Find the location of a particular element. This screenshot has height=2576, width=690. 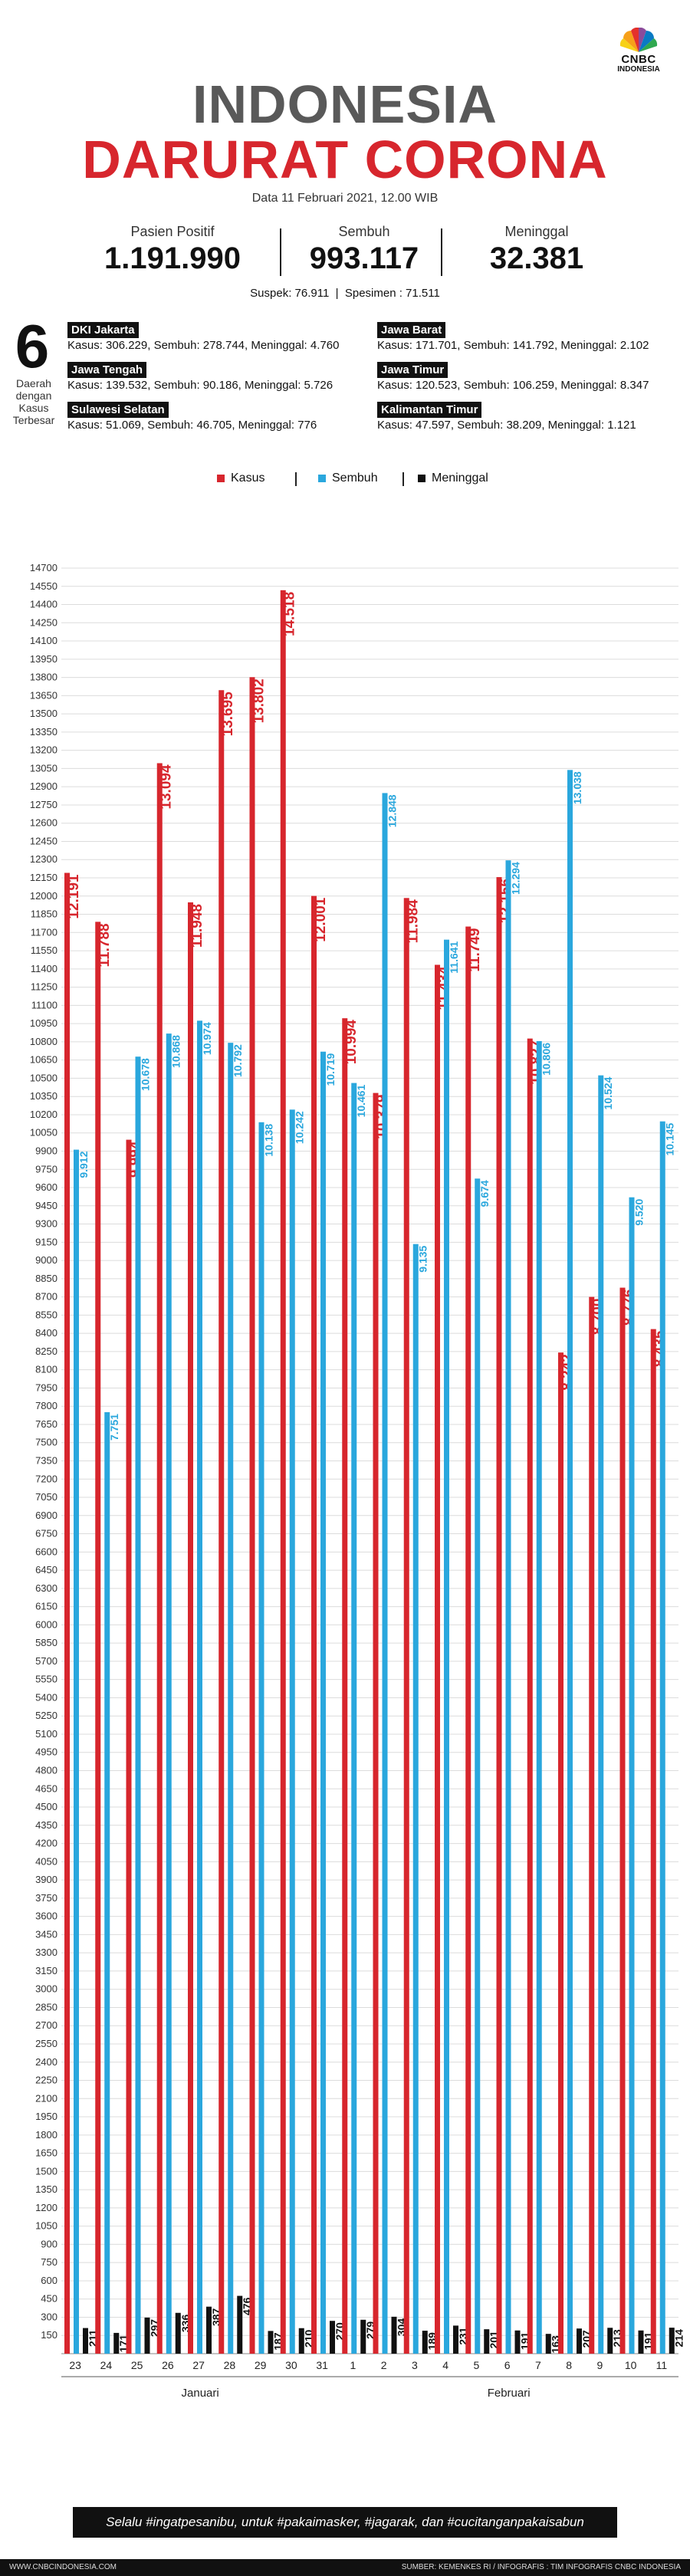

stat-meninggal: Meninggal 32.381 is located at coordinates (536, 251).